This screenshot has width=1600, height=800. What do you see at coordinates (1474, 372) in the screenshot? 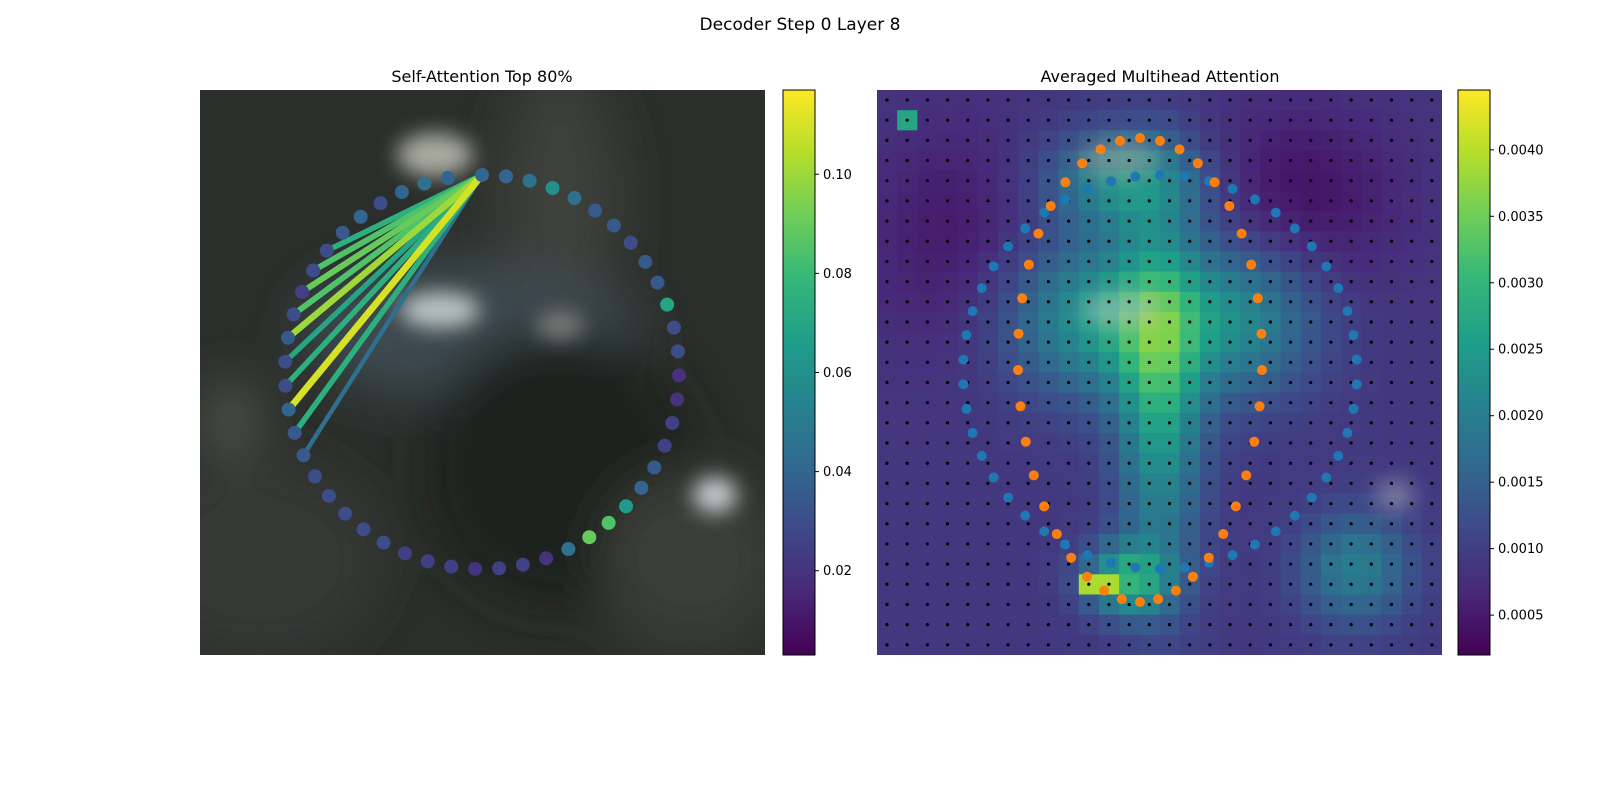
I see `colorbar-right-gradient` at bounding box center [1474, 372].